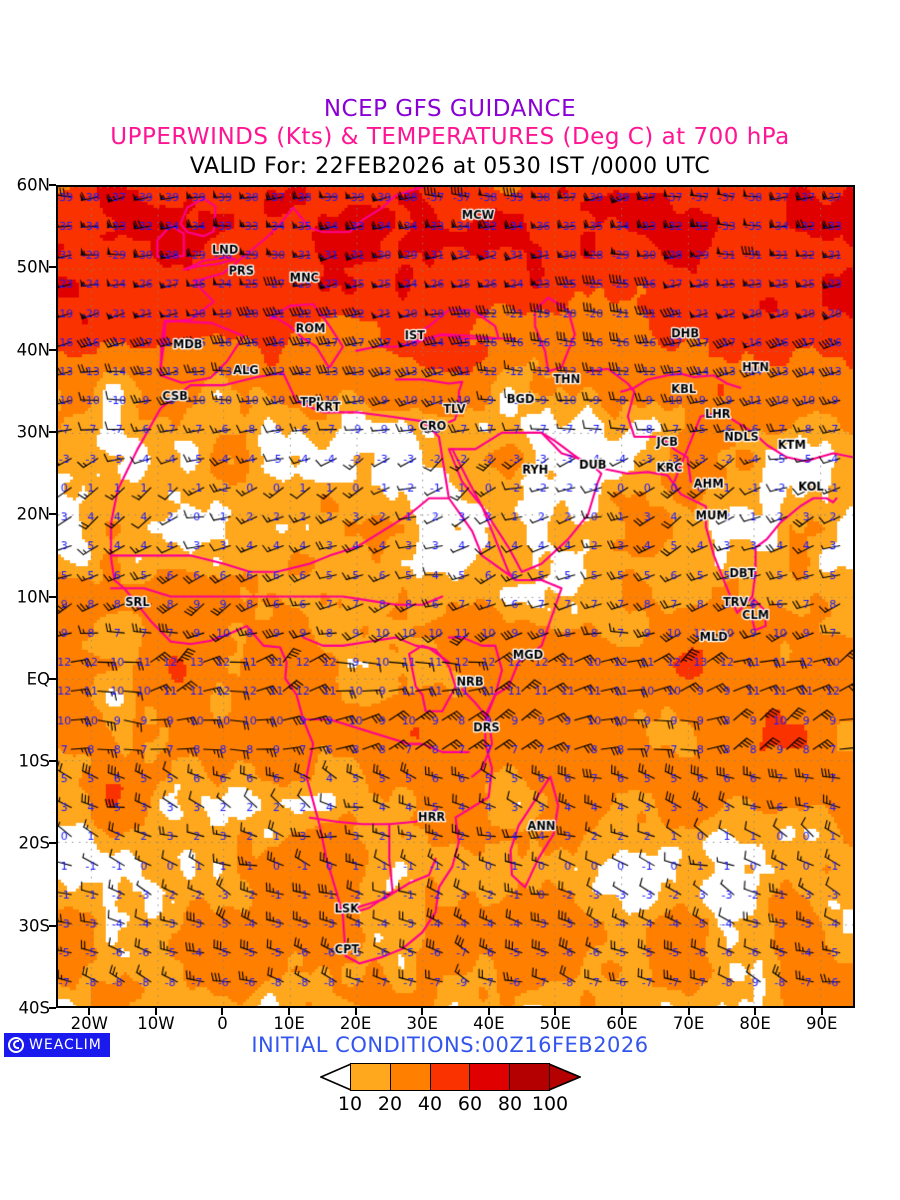  Describe the element at coordinates (390, 1104) in the screenshot. I see `colorbar-tick-label: 20` at that location.